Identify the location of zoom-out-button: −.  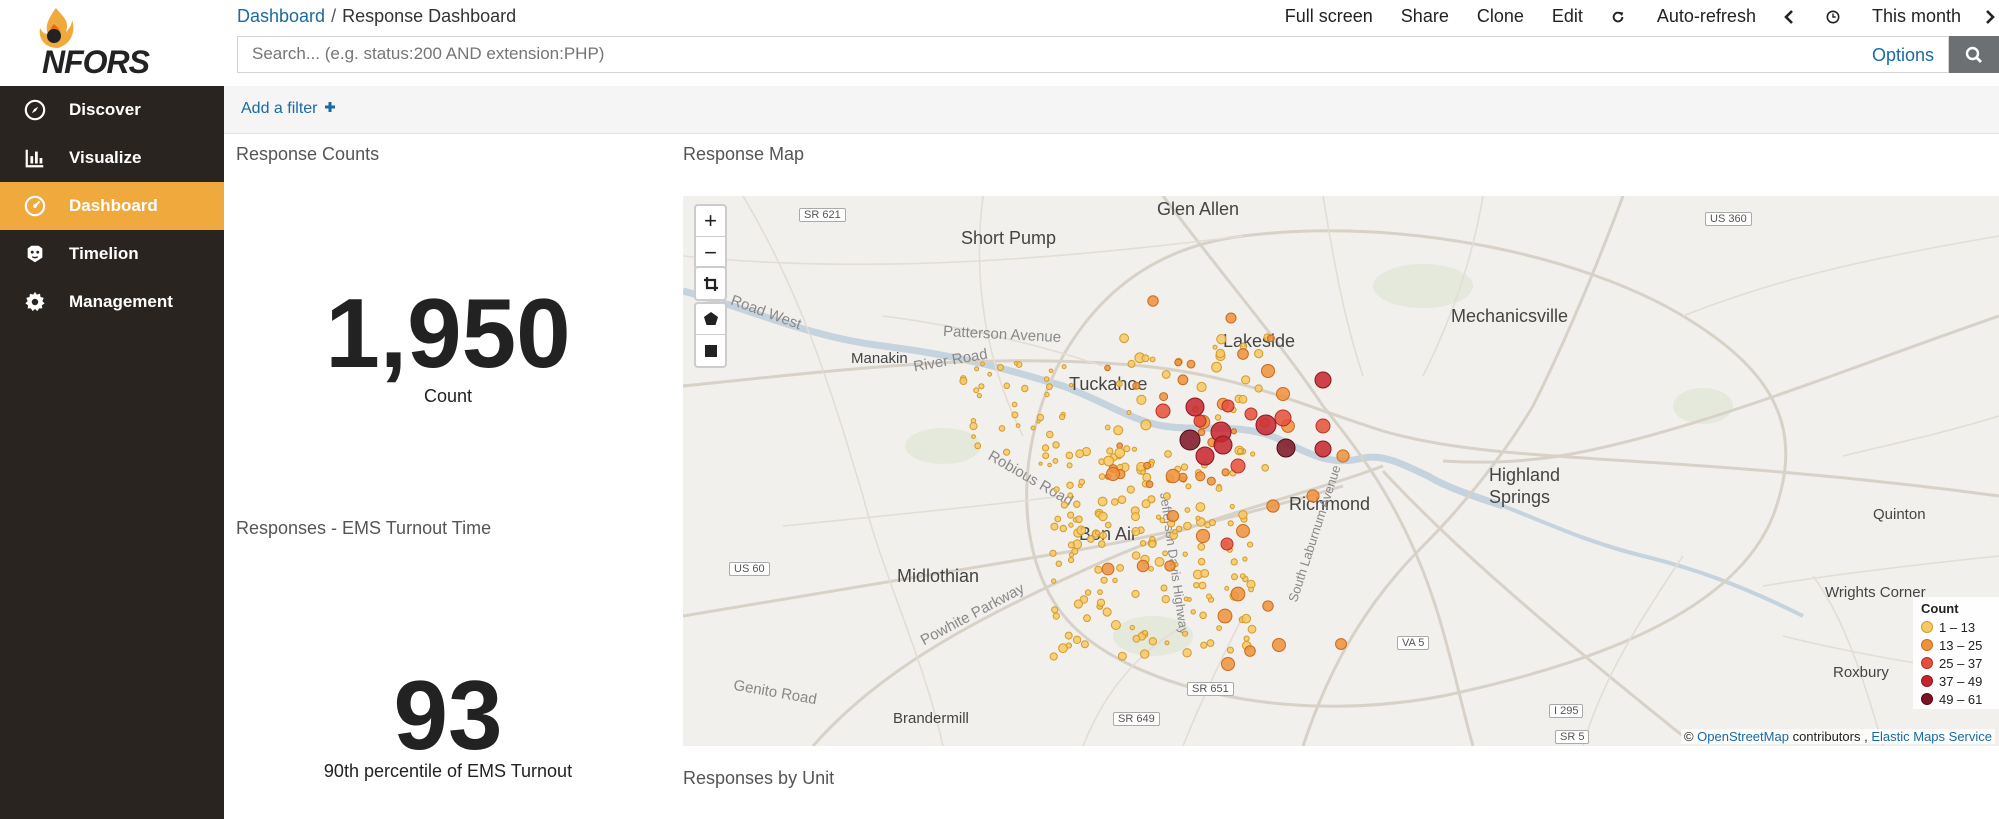
(710, 252).